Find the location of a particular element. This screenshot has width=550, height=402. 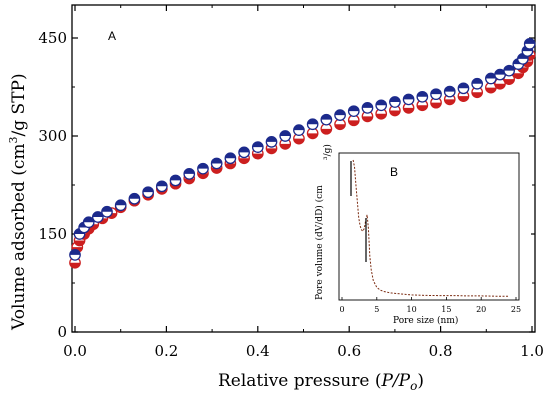

inset-pore-distribution-line is located at coordinates (430, 228).